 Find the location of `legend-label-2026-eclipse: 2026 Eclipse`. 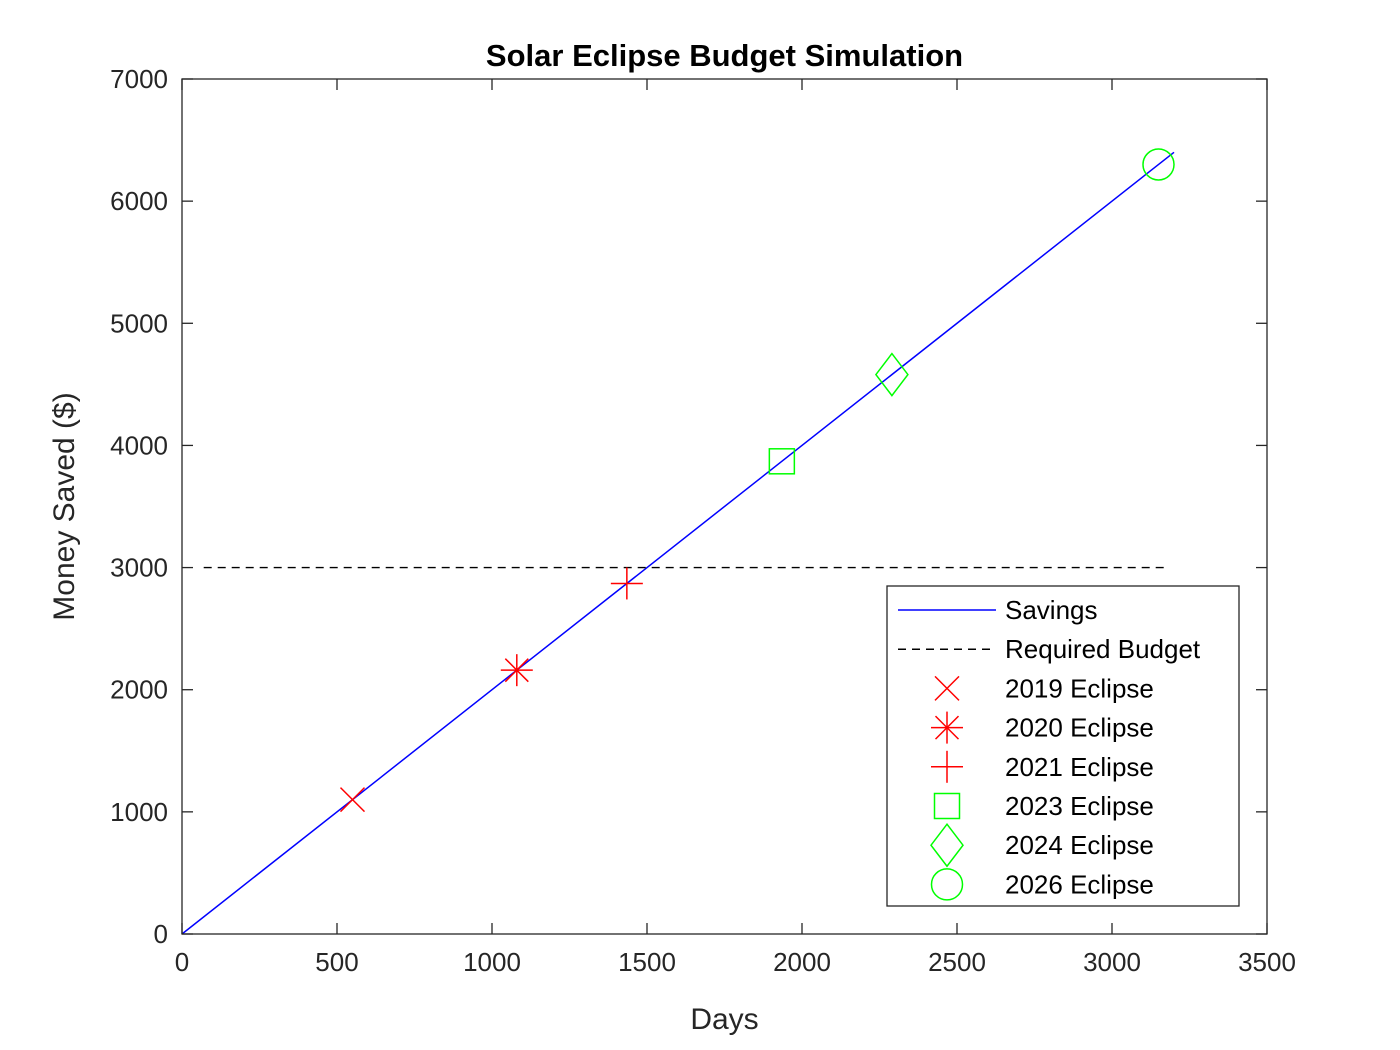

legend-label-2026-eclipse: 2026 Eclipse is located at coordinates (1079, 884).